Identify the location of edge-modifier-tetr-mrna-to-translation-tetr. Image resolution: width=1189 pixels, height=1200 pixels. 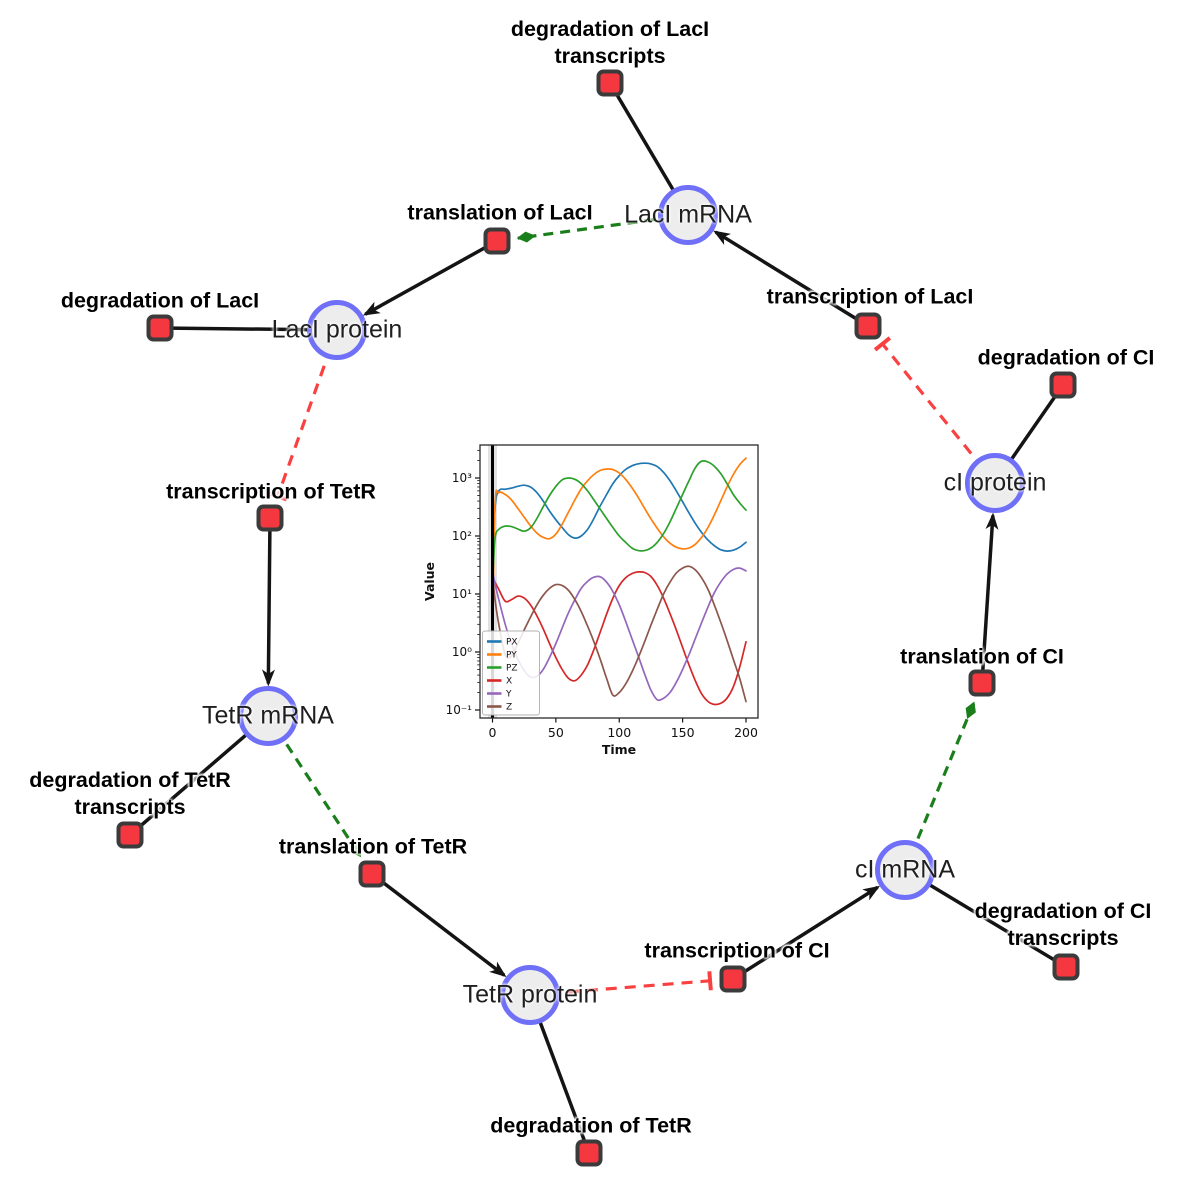
(314, 786).